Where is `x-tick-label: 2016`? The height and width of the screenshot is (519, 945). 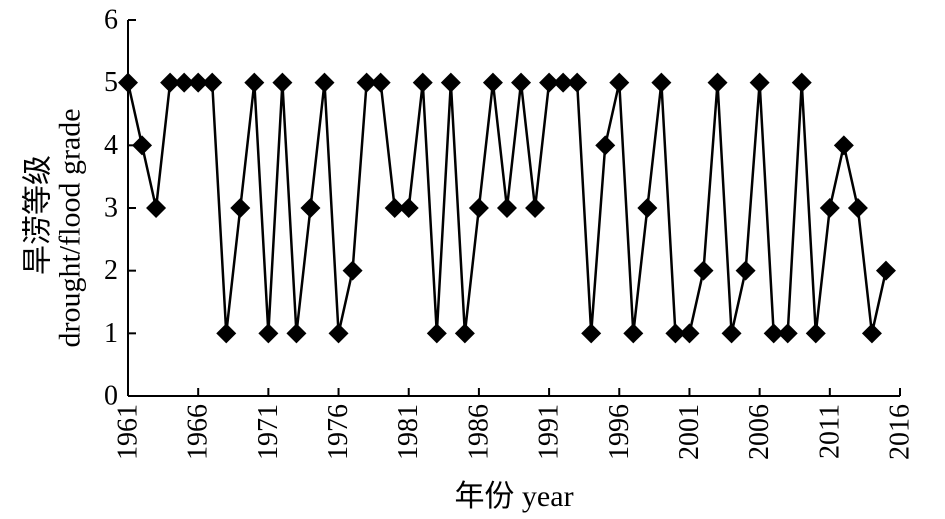
x-tick-label: 2016 is located at coordinates (900, 432).